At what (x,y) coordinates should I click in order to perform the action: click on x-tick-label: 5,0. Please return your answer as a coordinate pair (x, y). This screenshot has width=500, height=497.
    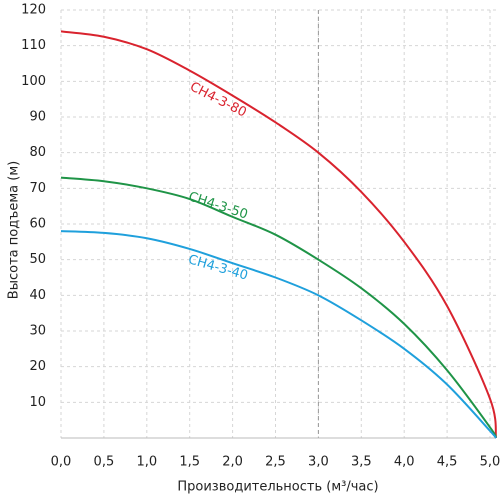
    Looking at the image, I should click on (490, 462).